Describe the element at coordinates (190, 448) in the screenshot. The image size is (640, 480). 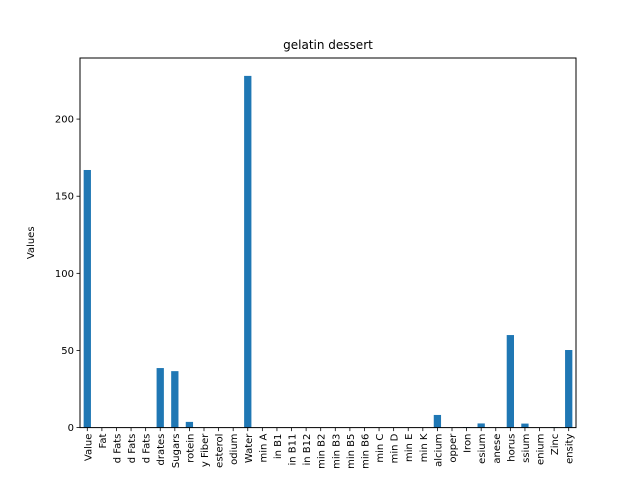
I see `x-tick-label: rotein` at that location.